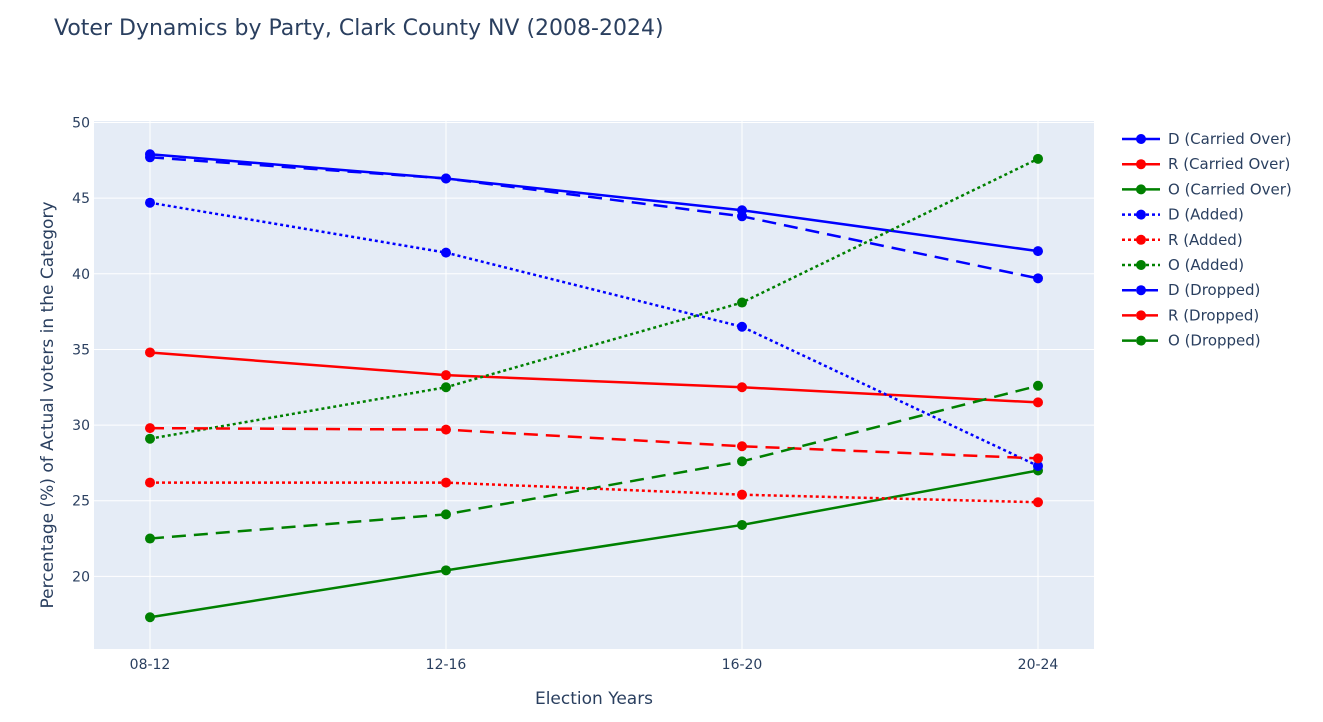 The image size is (1323, 722). Describe the element at coordinates (1230, 139) in the screenshot. I see `legend-label: D (Carried Over)` at that location.